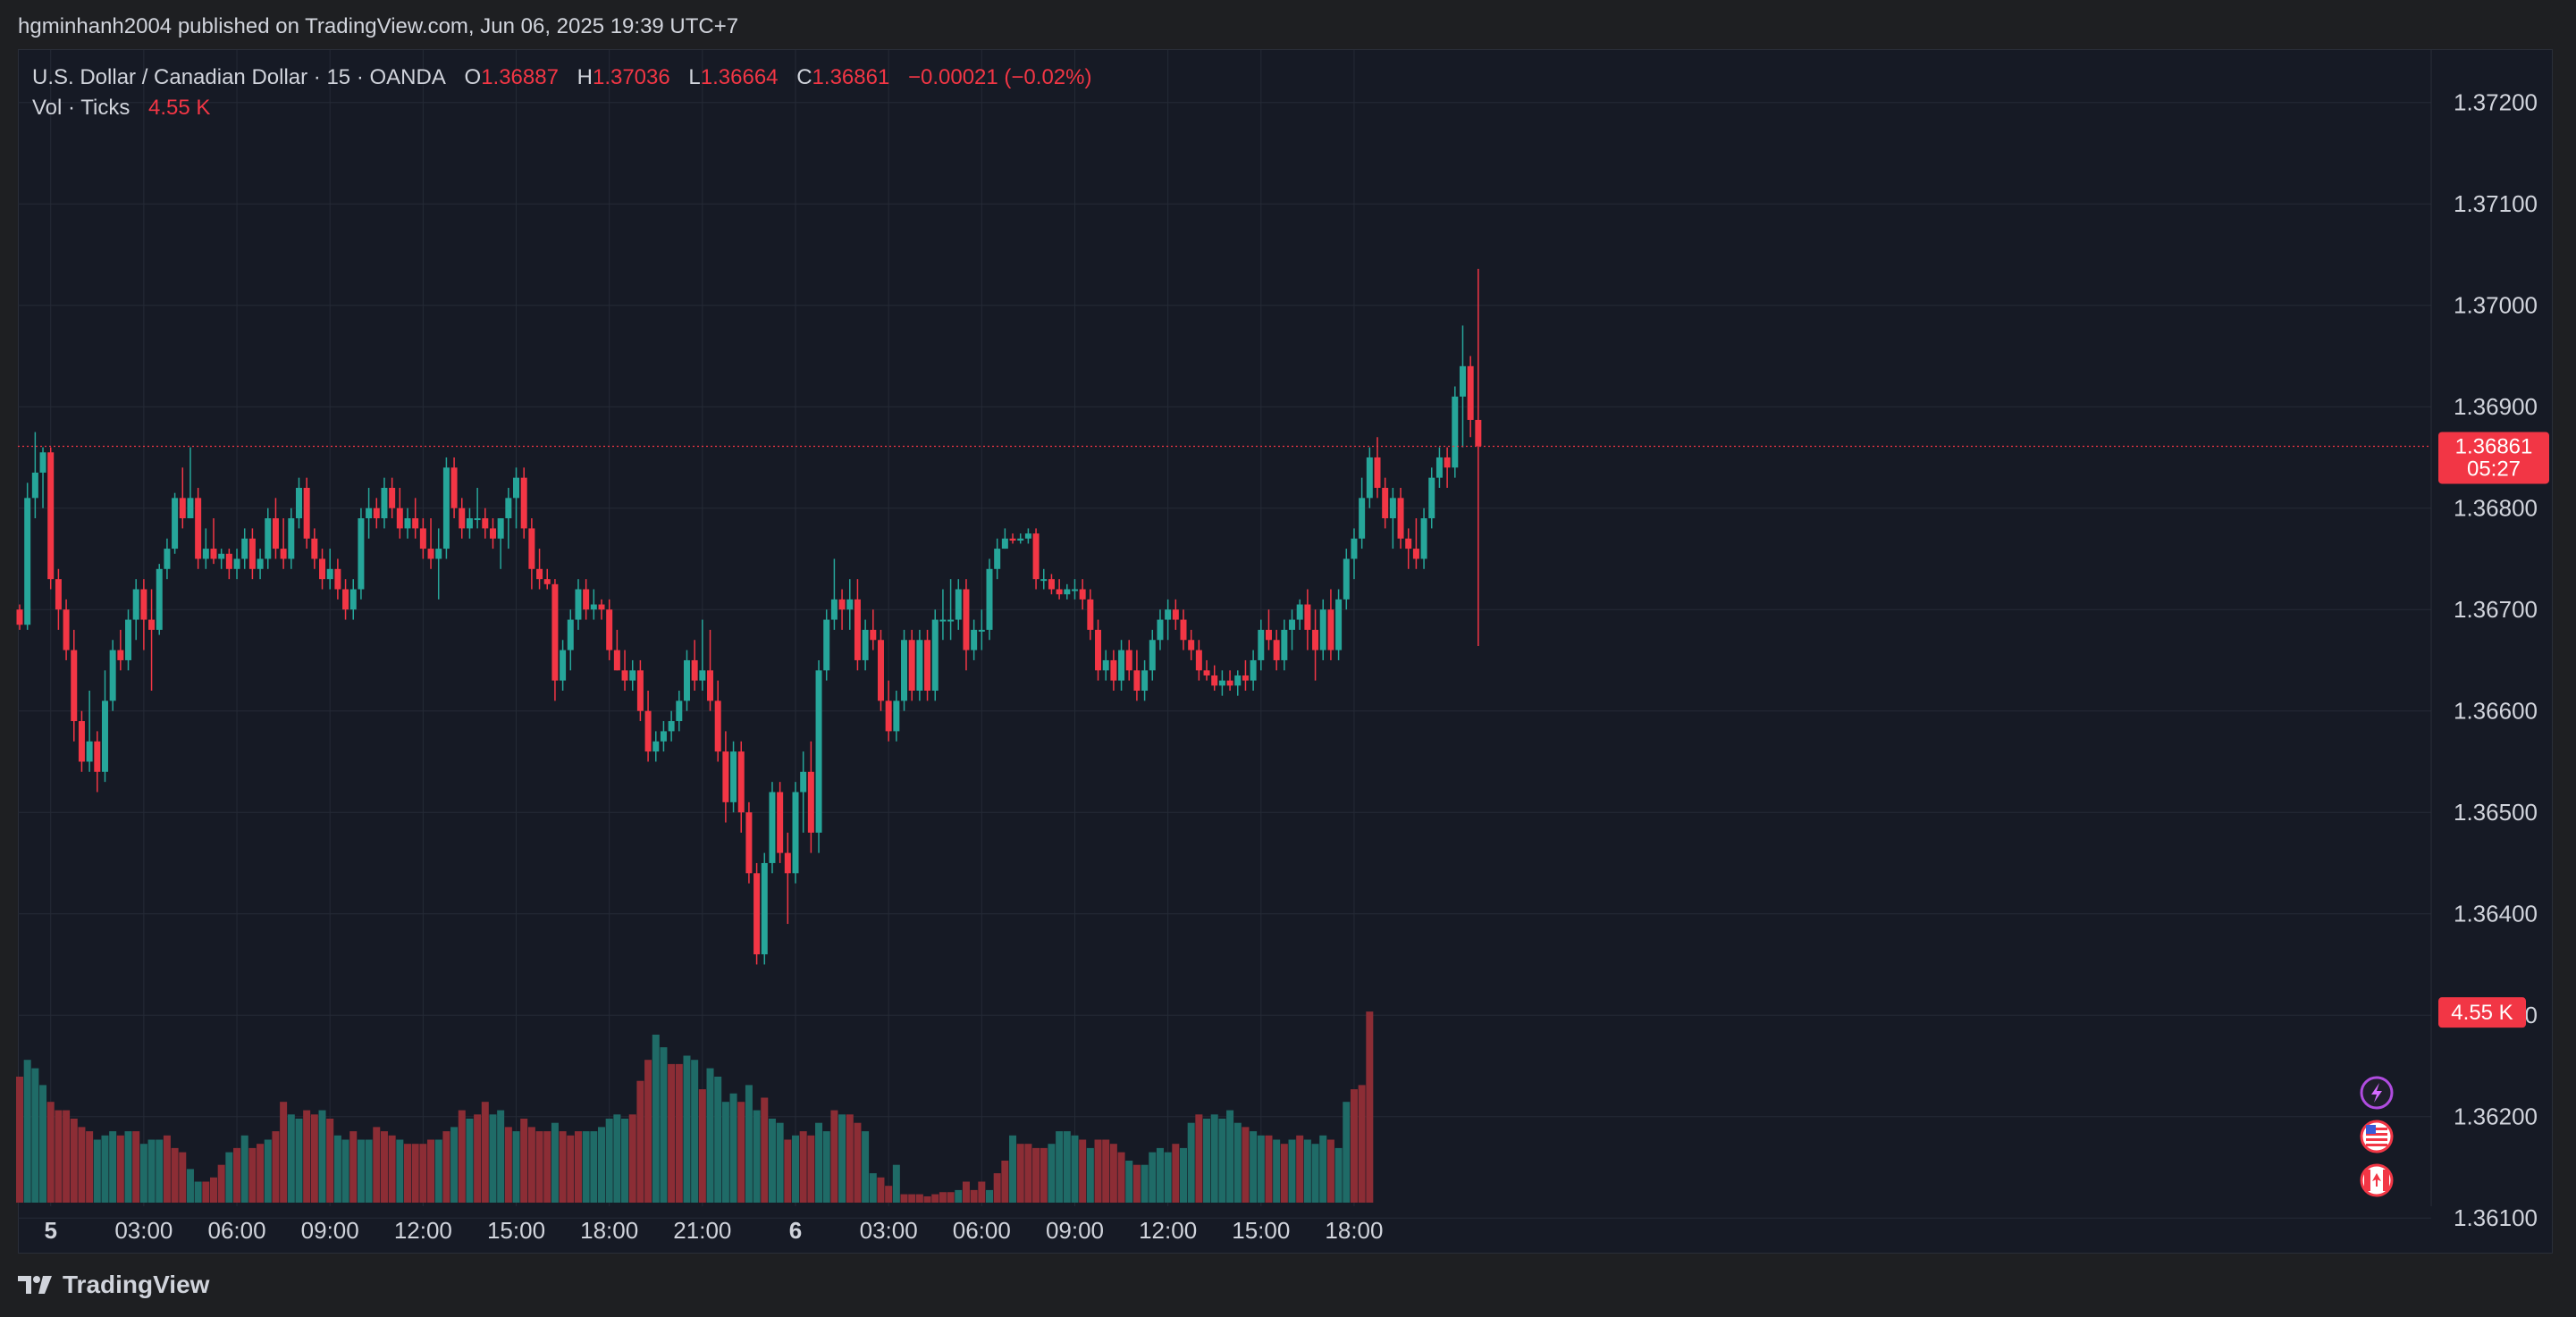 The image size is (2576, 1317). What do you see at coordinates (2482, 1012) in the screenshot?
I see `volume-badge` at bounding box center [2482, 1012].